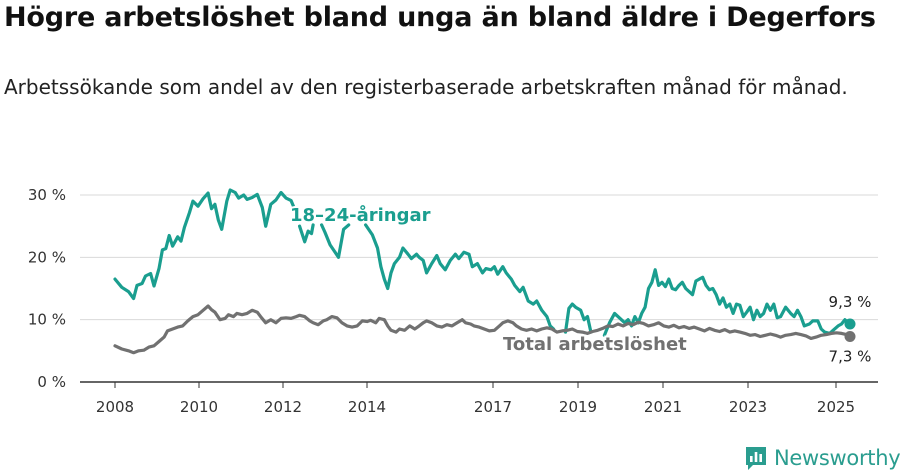  What do you see at coordinates (836, 407) in the screenshot?
I see `x-tick-label: 2025` at bounding box center [836, 407].